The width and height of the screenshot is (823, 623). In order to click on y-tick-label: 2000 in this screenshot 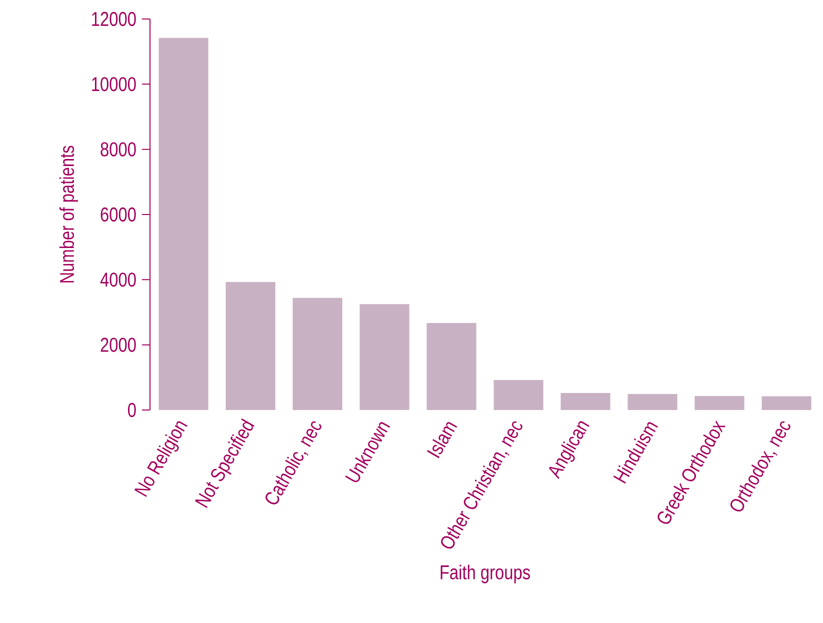, I will do `click(118, 345)`.